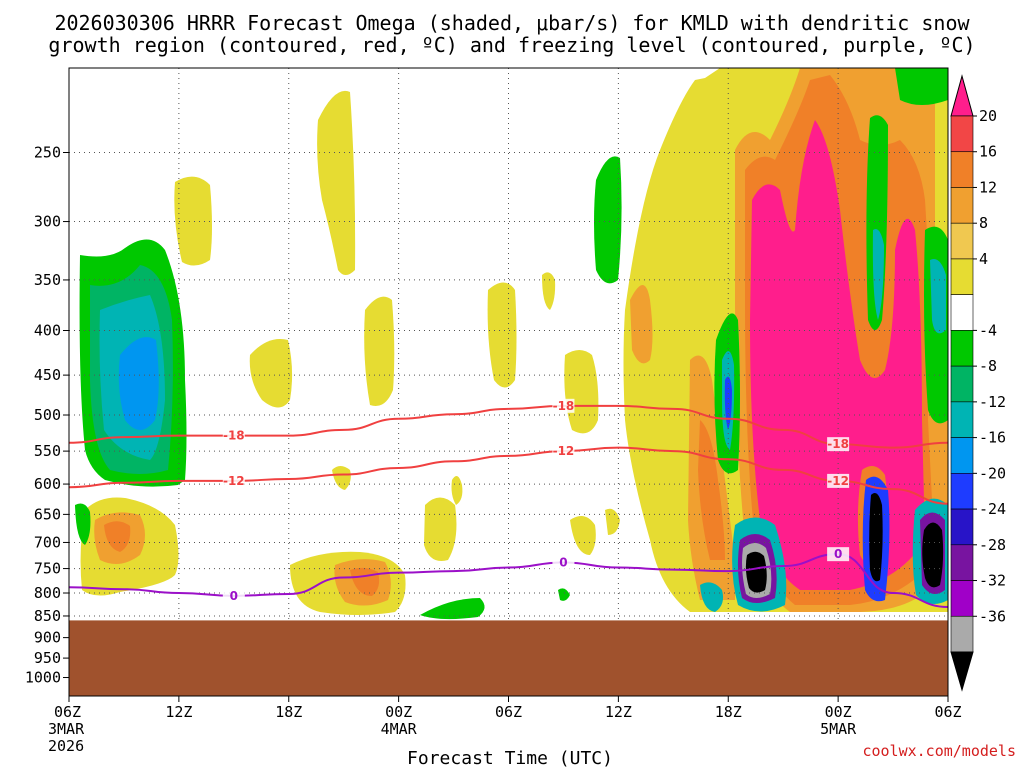 The height and width of the screenshot is (768, 1024). Describe the element at coordinates (47, 514) in the screenshot. I see `y-tick-label: 650` at that location.